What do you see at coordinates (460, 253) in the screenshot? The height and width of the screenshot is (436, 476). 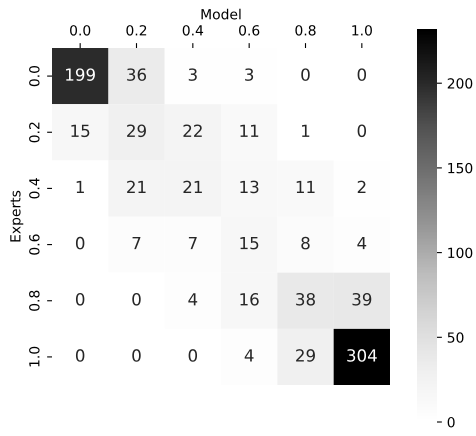 I see `color-bar-label: 100` at bounding box center [460, 253].